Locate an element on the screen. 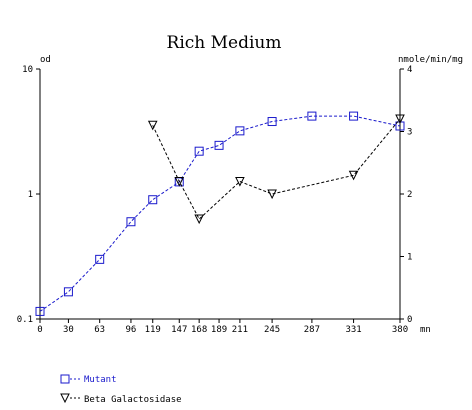 Image resolution: width=472 pixels, height=410 pixels. legend-marker-beta-galactosidase is located at coordinates (65, 398).